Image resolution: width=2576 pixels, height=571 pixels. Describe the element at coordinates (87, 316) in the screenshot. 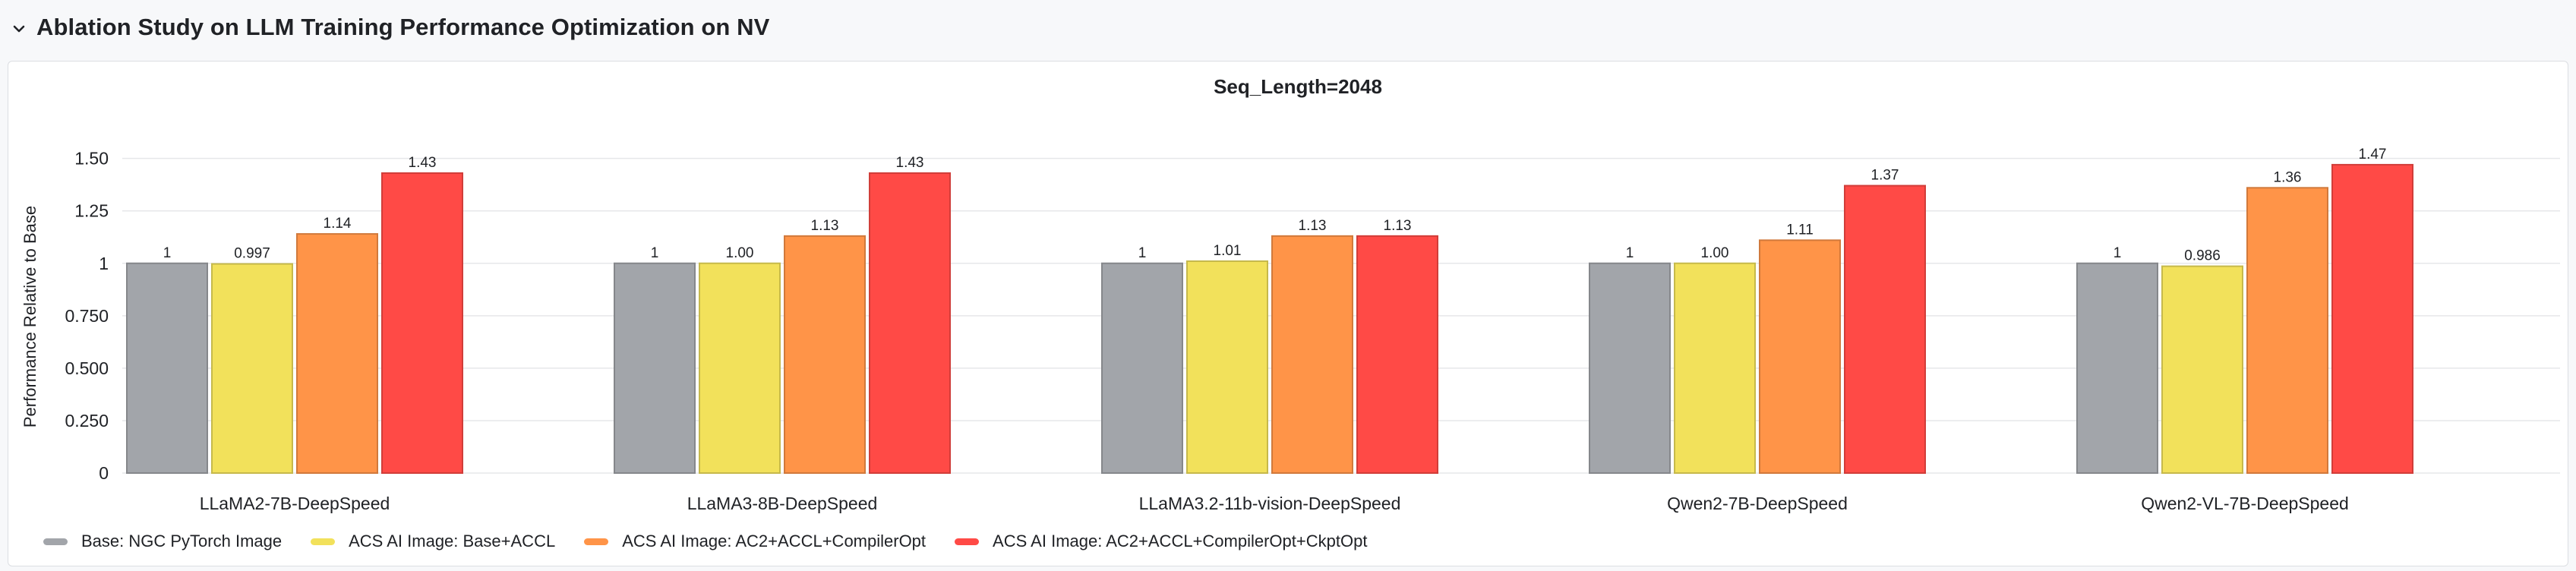

I see `y-tick-label: 0.750` at that location.